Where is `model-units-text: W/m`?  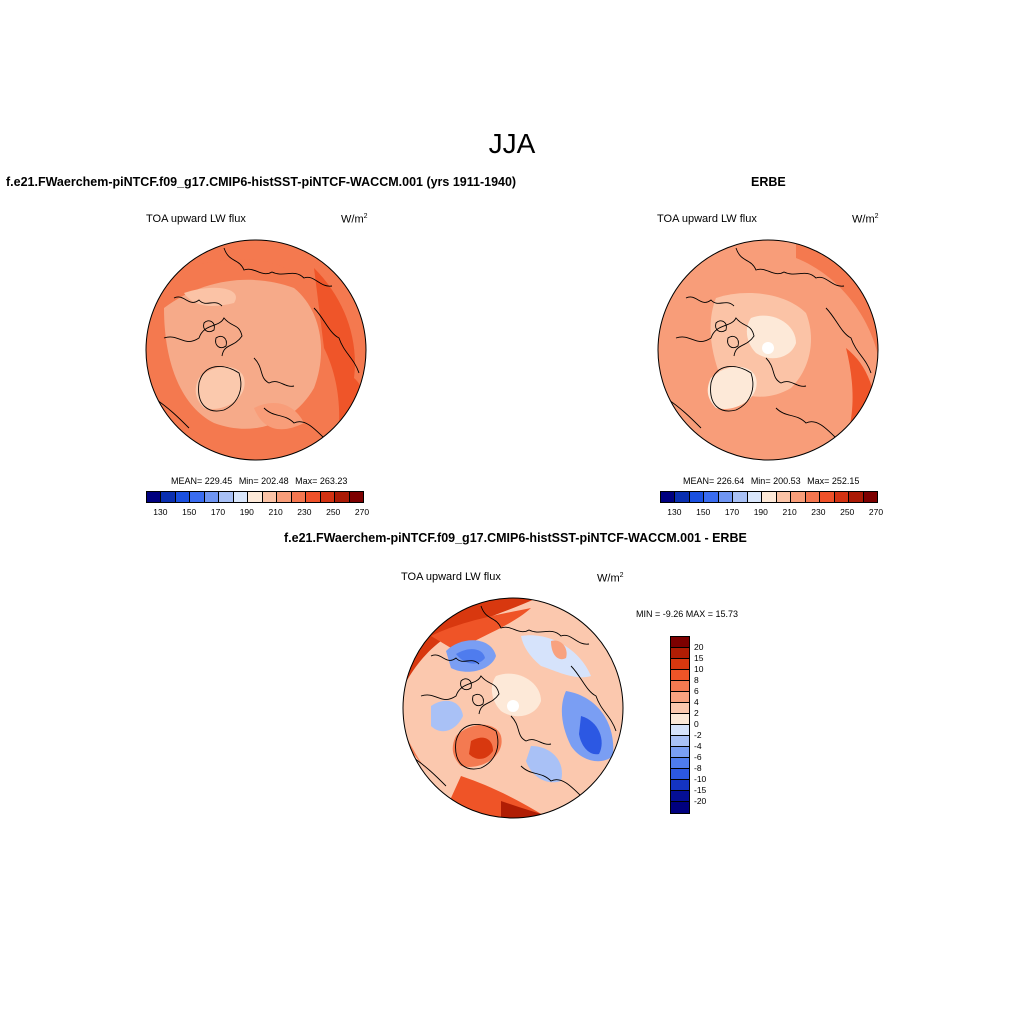 model-units-text: W/m is located at coordinates (352, 219).